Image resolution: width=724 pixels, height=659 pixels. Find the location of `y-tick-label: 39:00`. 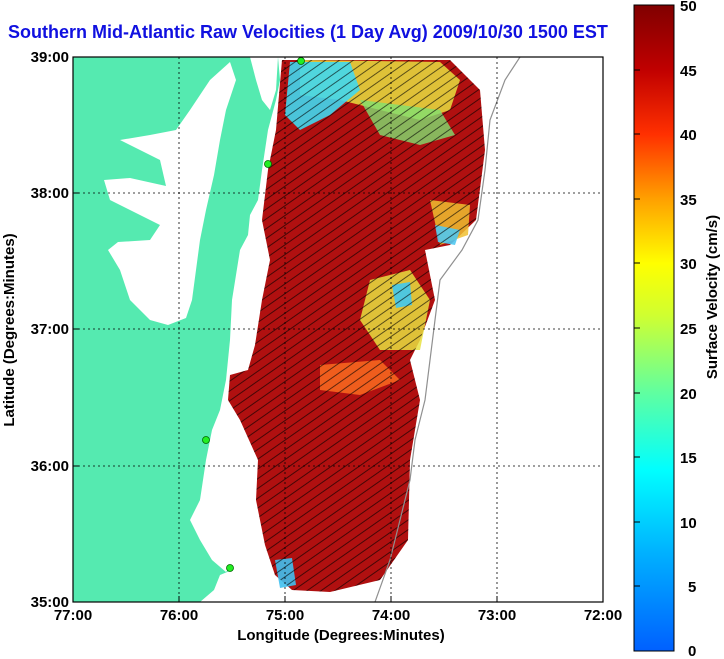

y-tick-label: 39:00 is located at coordinates (50, 57).